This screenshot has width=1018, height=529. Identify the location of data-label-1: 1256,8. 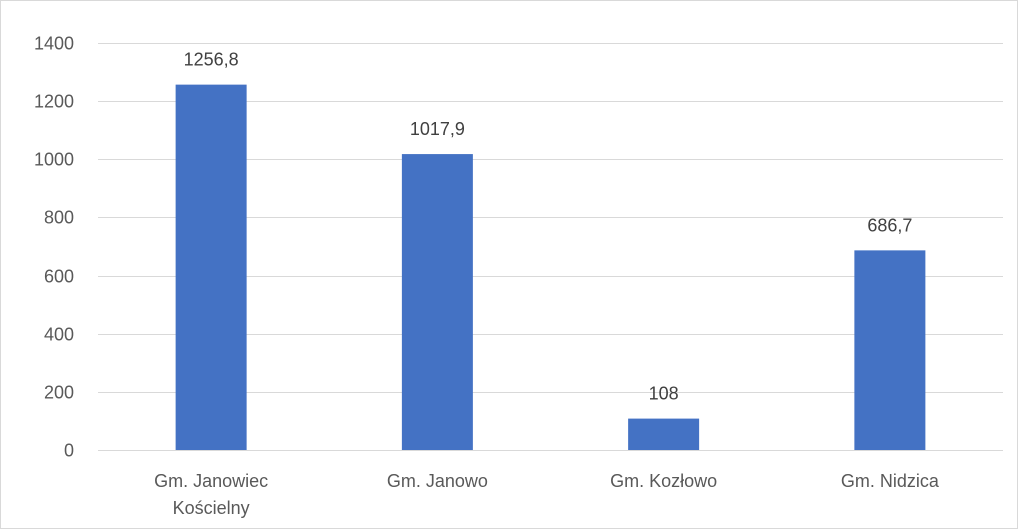
(211, 60).